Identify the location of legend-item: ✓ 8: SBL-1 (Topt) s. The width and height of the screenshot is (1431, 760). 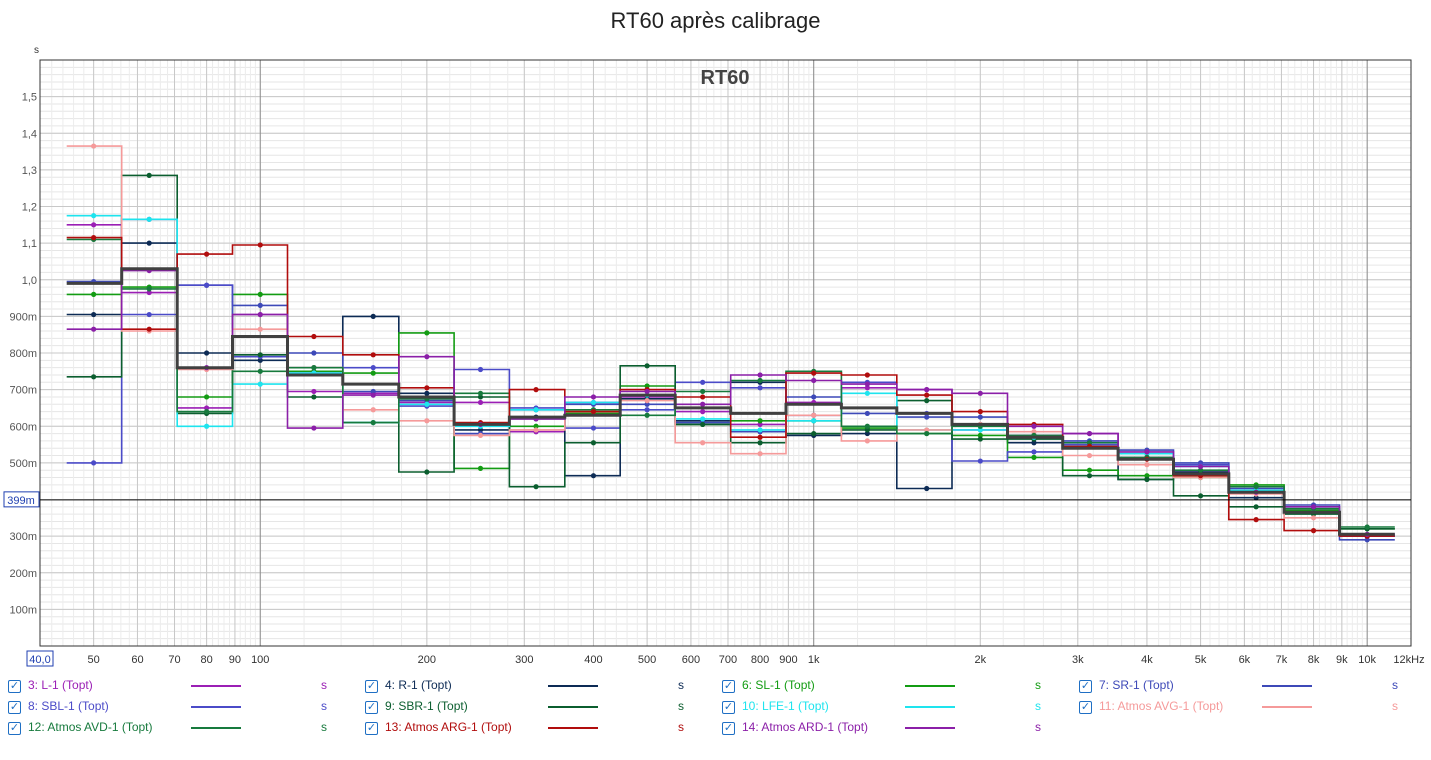
(183, 707).